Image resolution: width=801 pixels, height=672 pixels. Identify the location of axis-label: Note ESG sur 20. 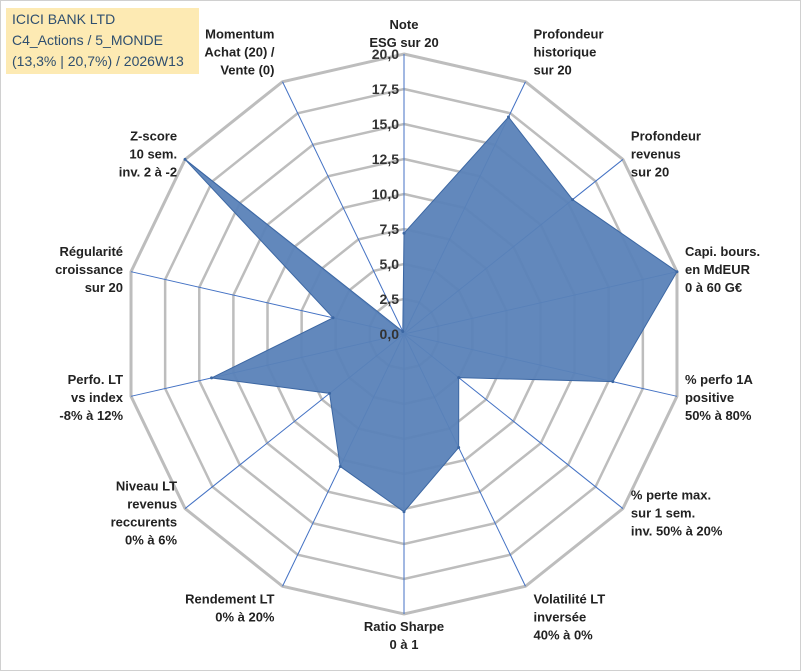
(403, 33).